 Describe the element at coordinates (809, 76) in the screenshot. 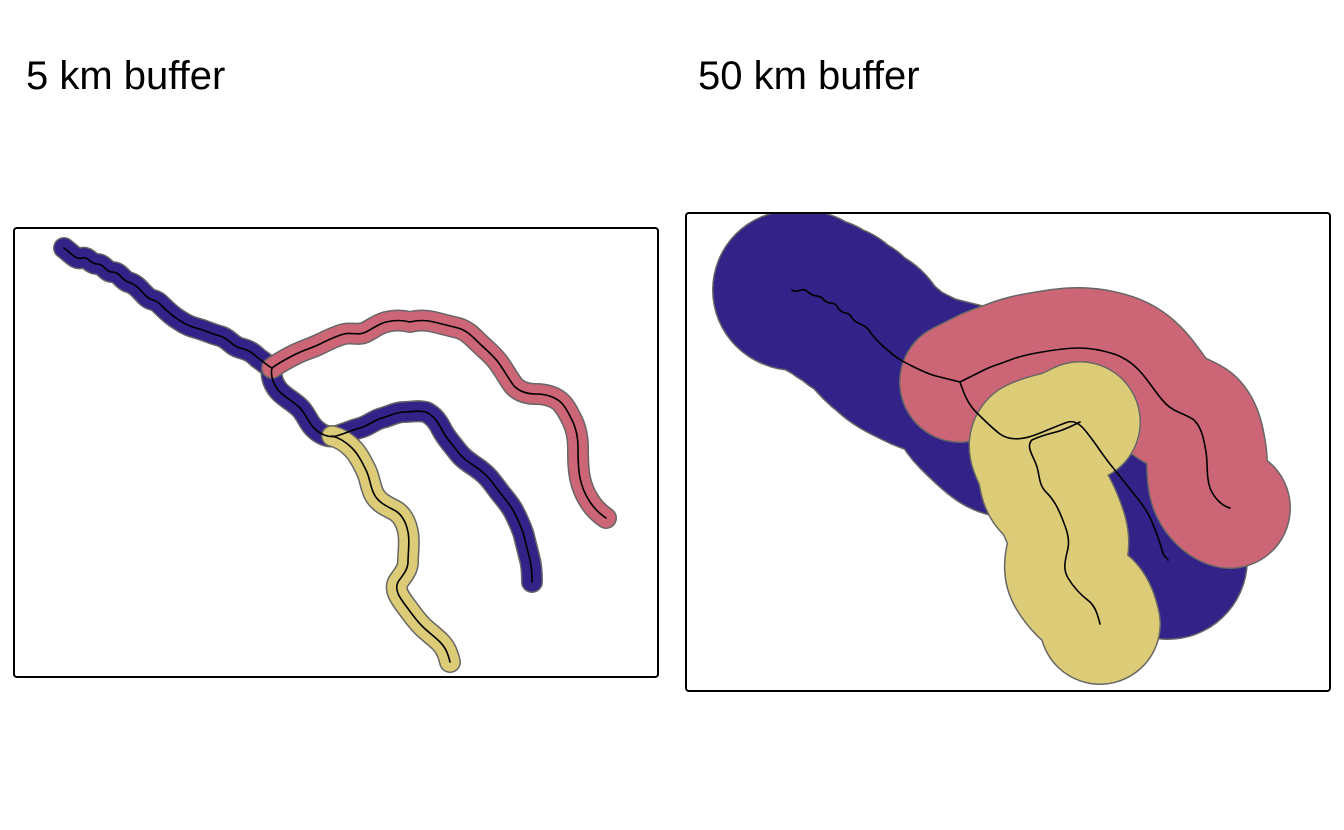

I see `panel-title-50km: 50 km buffer` at that location.